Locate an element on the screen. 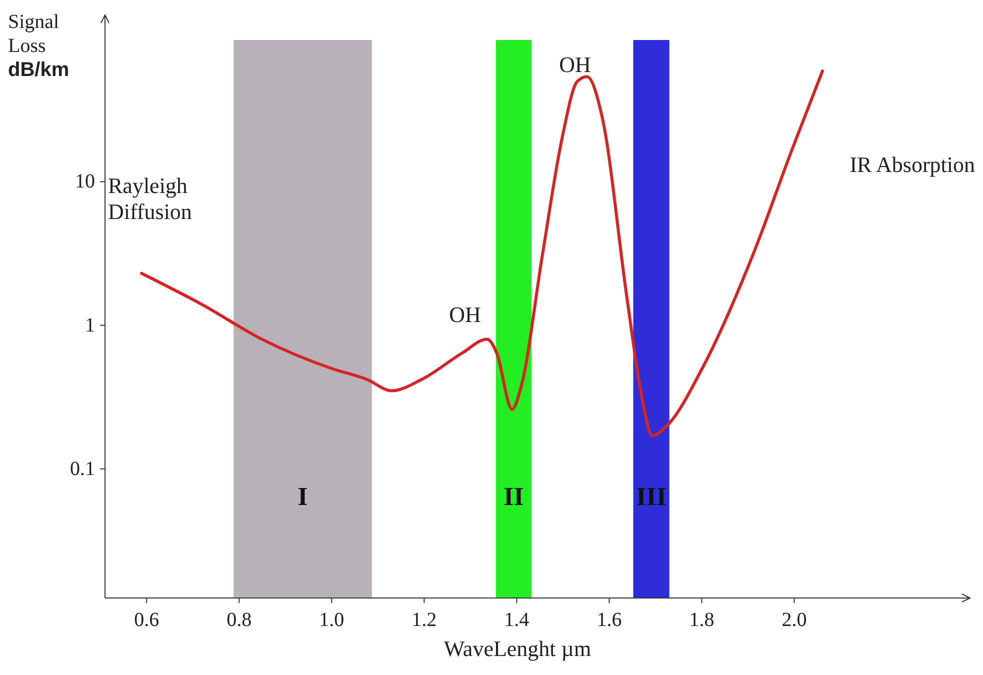 The image size is (983, 675). x-tick-label: 1.4 is located at coordinates (517, 620).